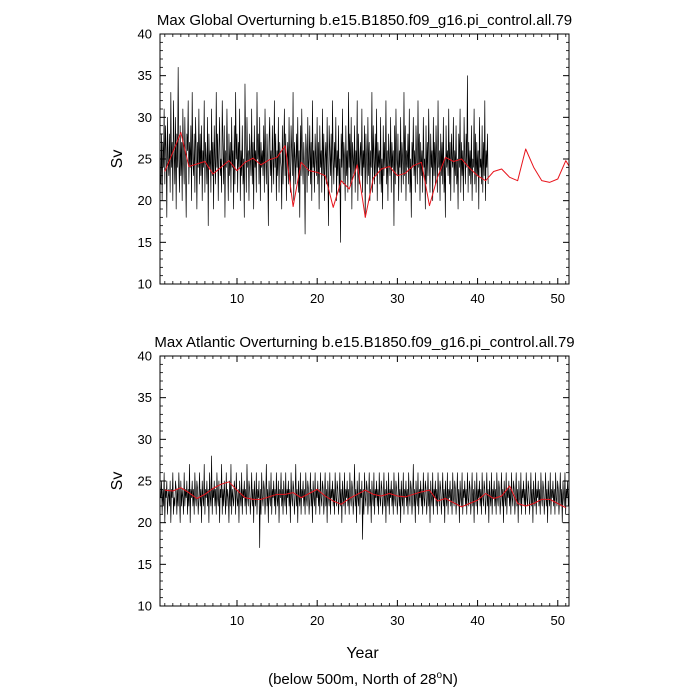 The image size is (700, 700). What do you see at coordinates (352, 679) in the screenshot?
I see `footnote-text: (below 500m, North of 28` at bounding box center [352, 679].